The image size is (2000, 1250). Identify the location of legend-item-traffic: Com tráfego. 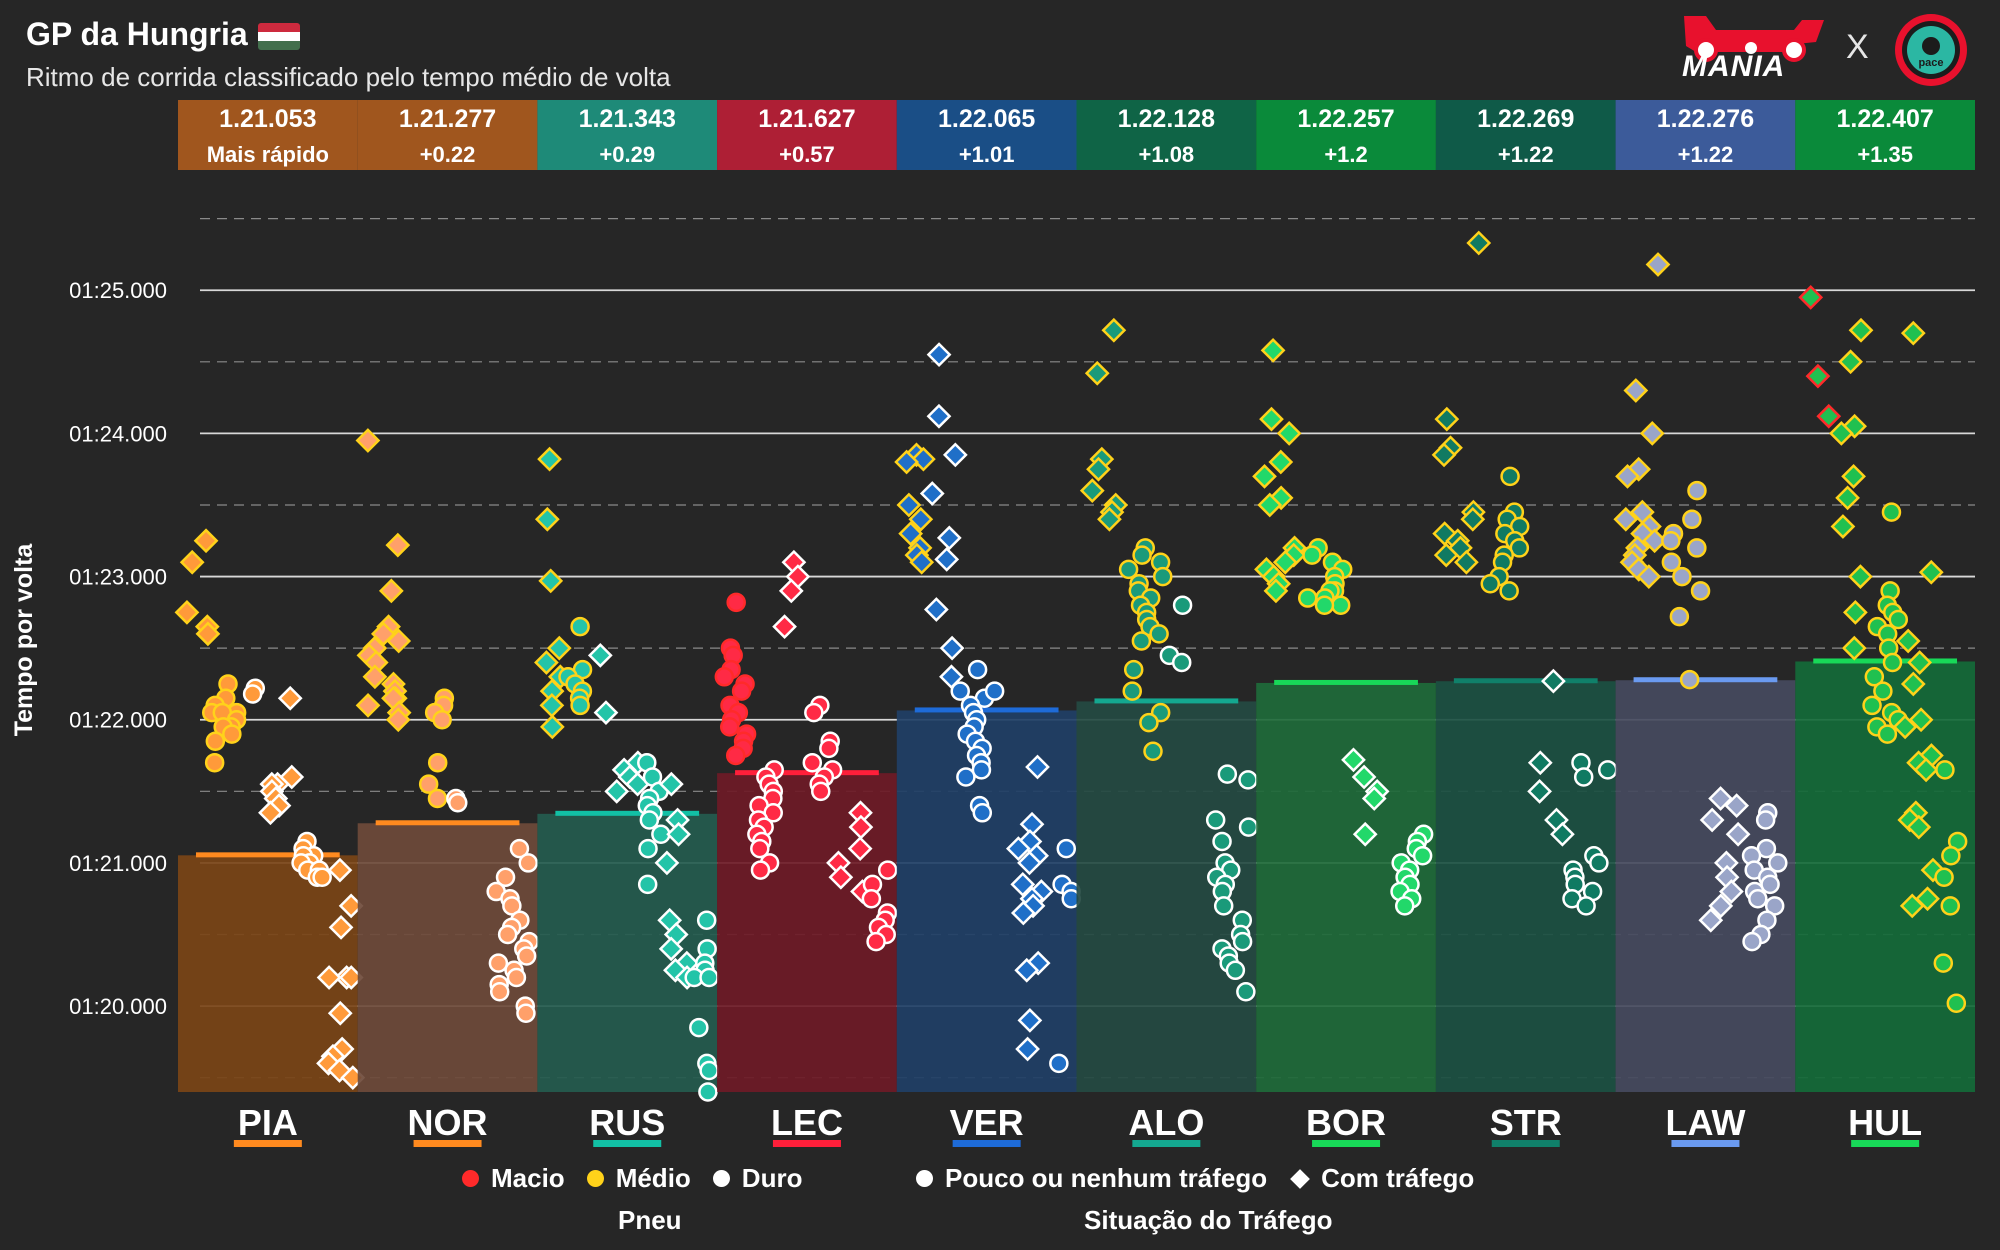
(1381, 1178).